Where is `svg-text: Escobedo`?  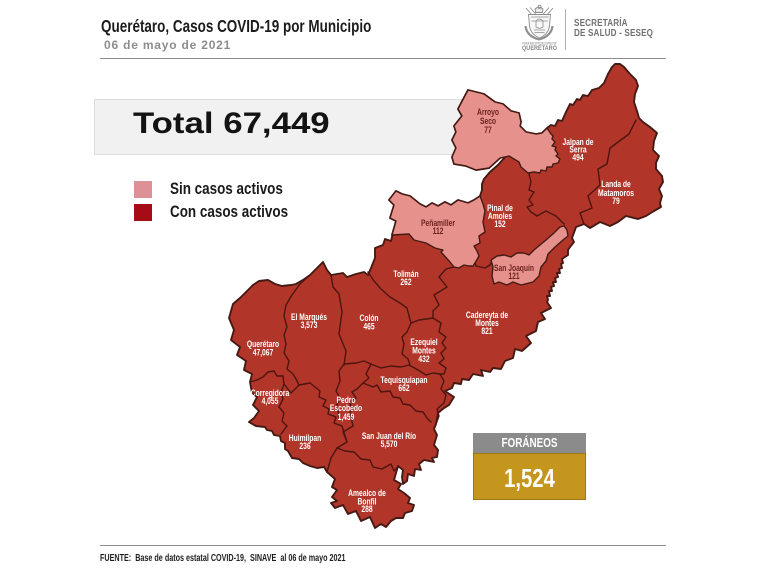 svg-text: Escobedo is located at coordinates (346, 408).